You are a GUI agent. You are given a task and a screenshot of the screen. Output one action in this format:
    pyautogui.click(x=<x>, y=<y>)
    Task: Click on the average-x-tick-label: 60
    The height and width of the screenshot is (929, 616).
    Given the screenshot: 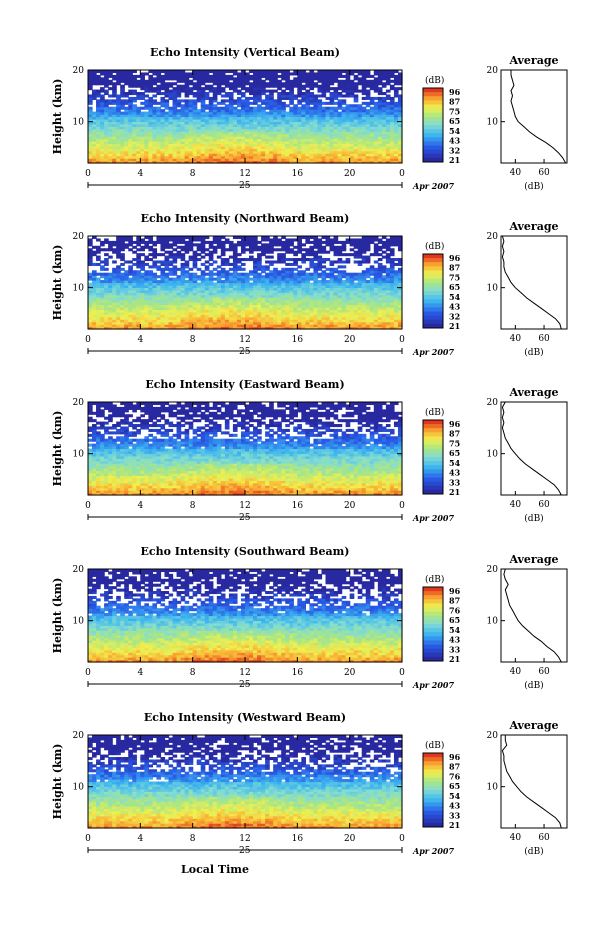 What is the action you would take?
    pyautogui.click(x=544, y=173)
    